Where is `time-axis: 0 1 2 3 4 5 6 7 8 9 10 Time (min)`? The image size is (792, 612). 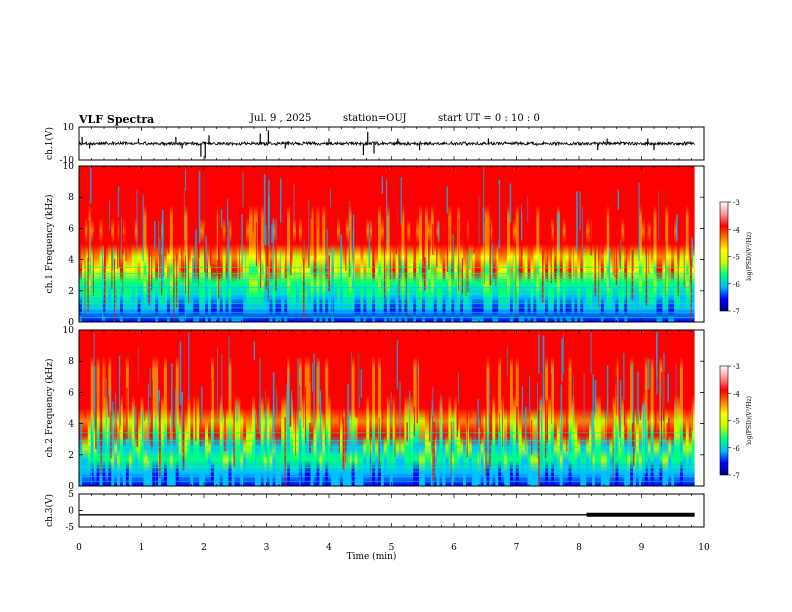
time-axis: 0 1 2 3 4 5 6 7 8 9 10 Time (min) is located at coordinates (393, 552).